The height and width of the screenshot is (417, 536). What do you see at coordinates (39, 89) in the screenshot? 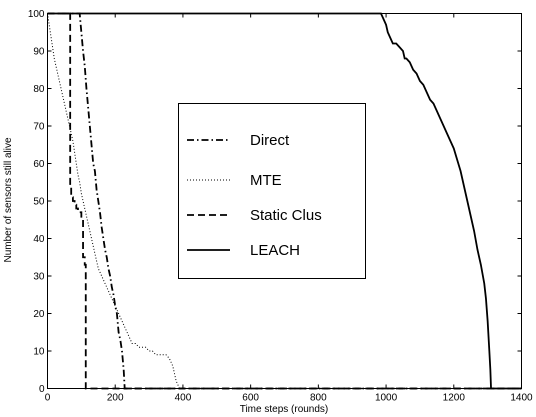
I see `y-tick-label: 80` at bounding box center [39, 89].